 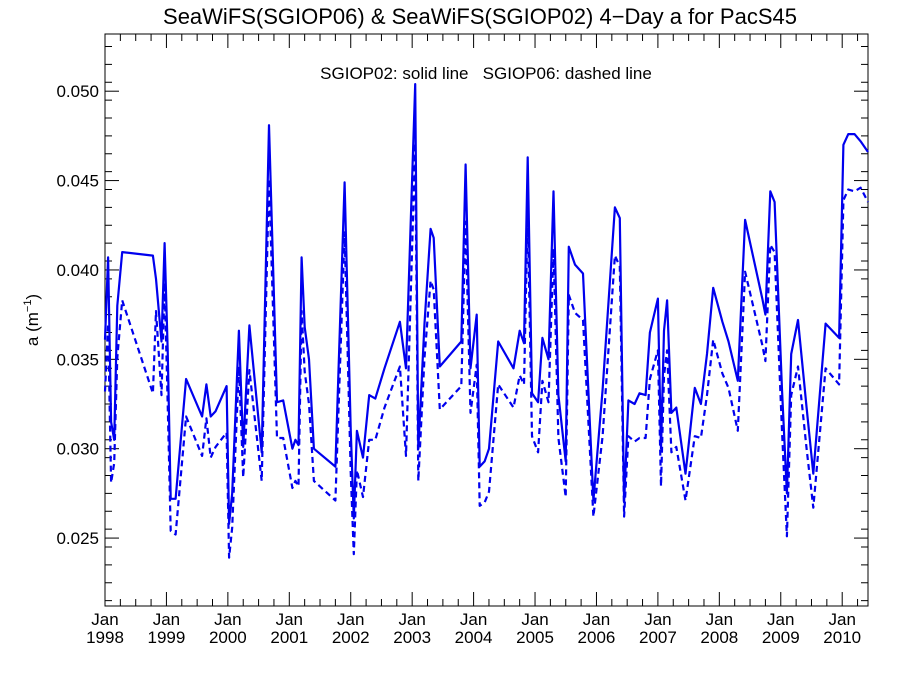 What do you see at coordinates (77, 181) in the screenshot?
I see `y-tick-label: 0.045` at bounding box center [77, 181].